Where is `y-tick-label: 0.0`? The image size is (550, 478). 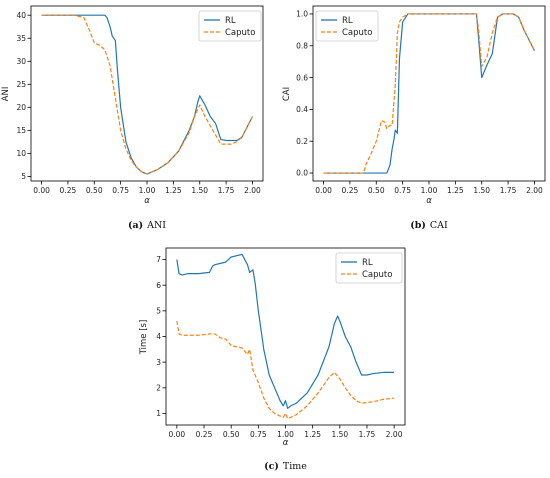
y-tick-label: 0.0 is located at coordinates (302, 173).